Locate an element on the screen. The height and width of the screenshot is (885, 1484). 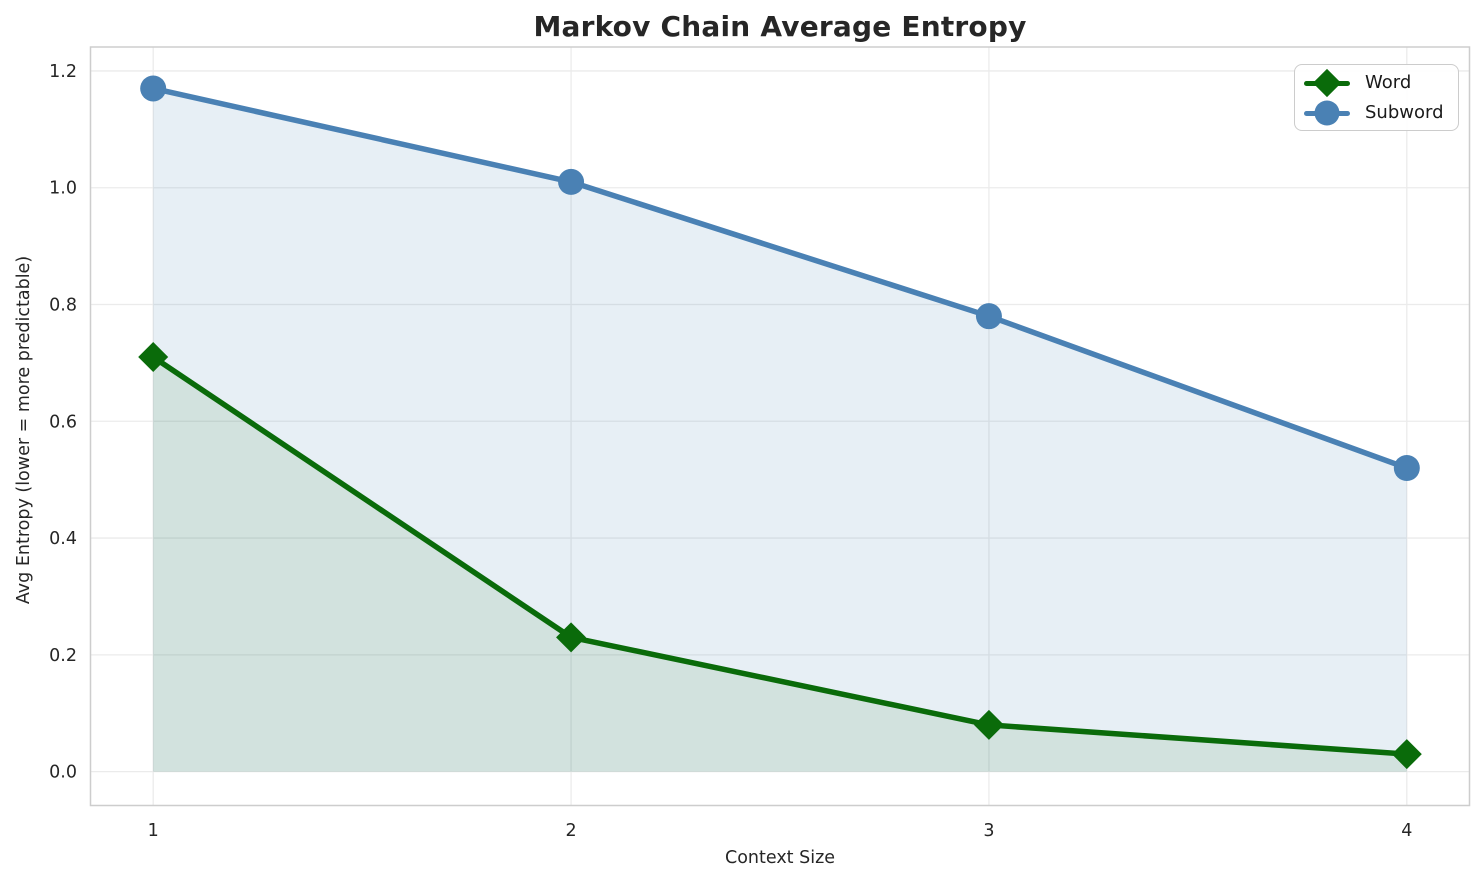
x-tick-label: 3 is located at coordinates (988, 831).